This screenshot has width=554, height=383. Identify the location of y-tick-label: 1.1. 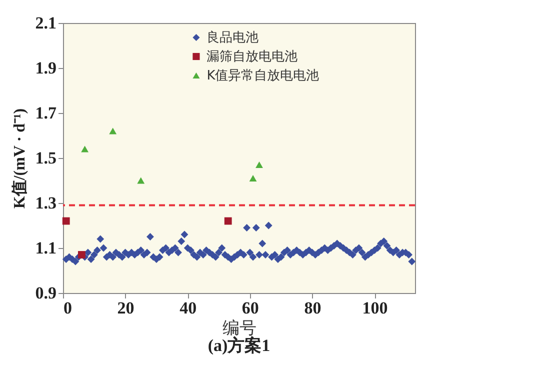
(45, 248).